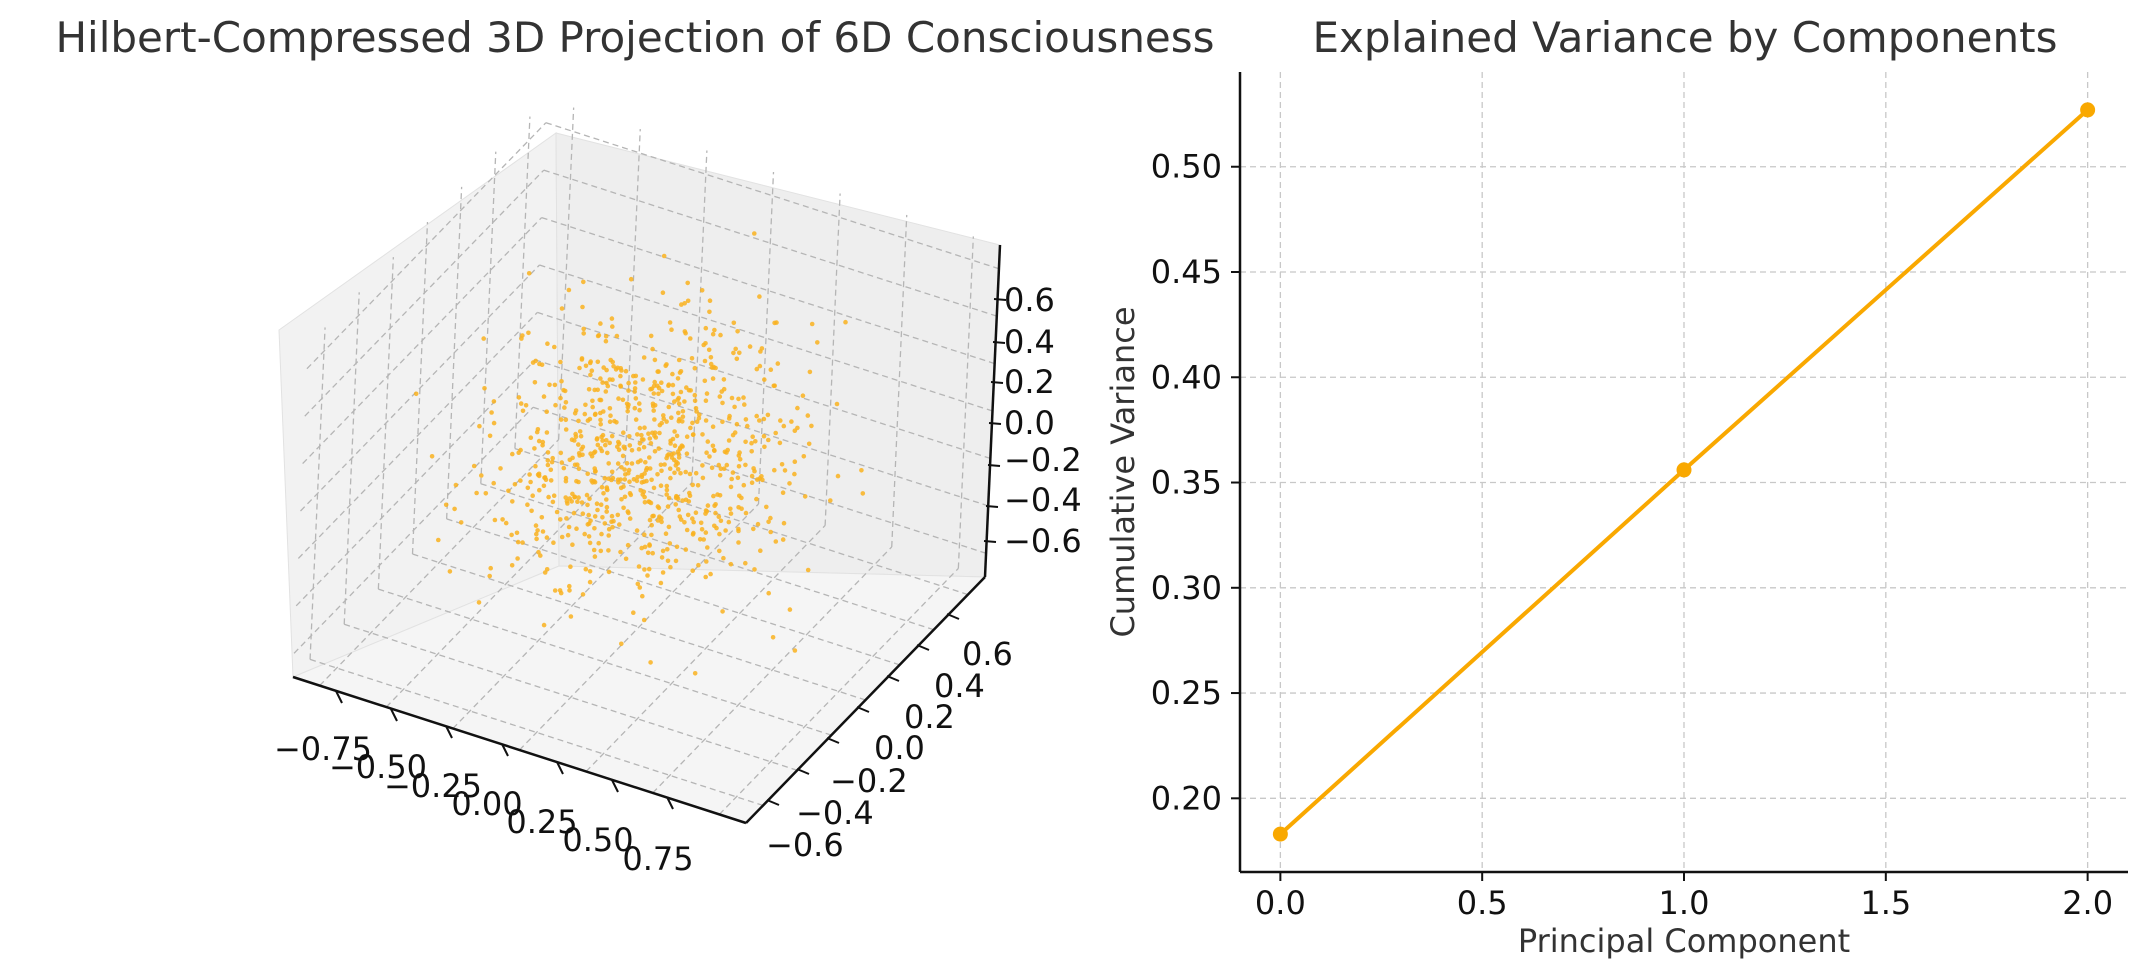  I want to click on x-tick-label: −0.75, so click(323, 749).